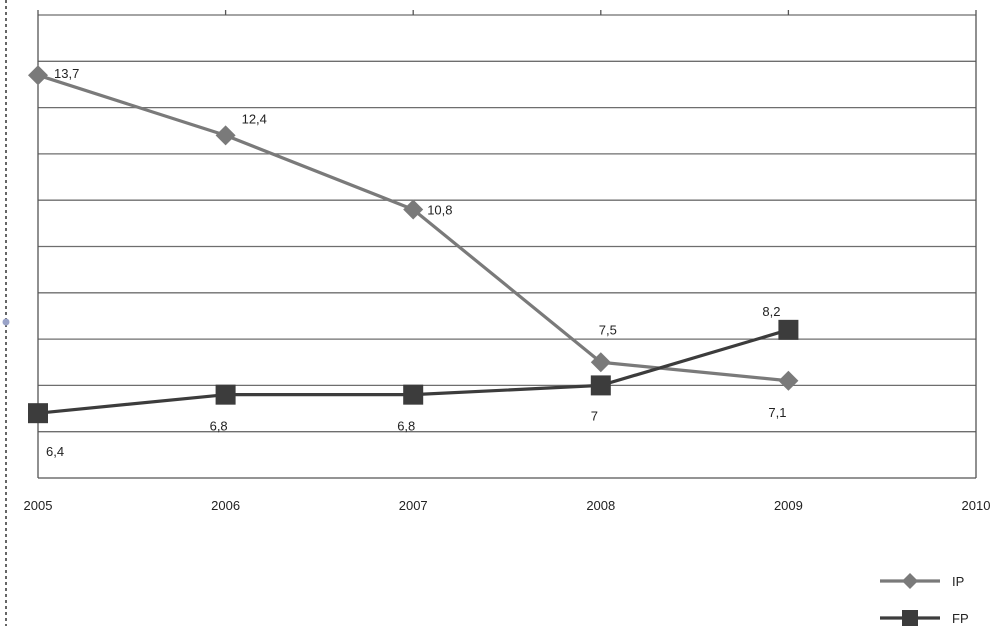 The height and width of the screenshot is (626, 994). Describe the element at coordinates (910, 581) in the screenshot. I see `legend-marker-ip` at that location.